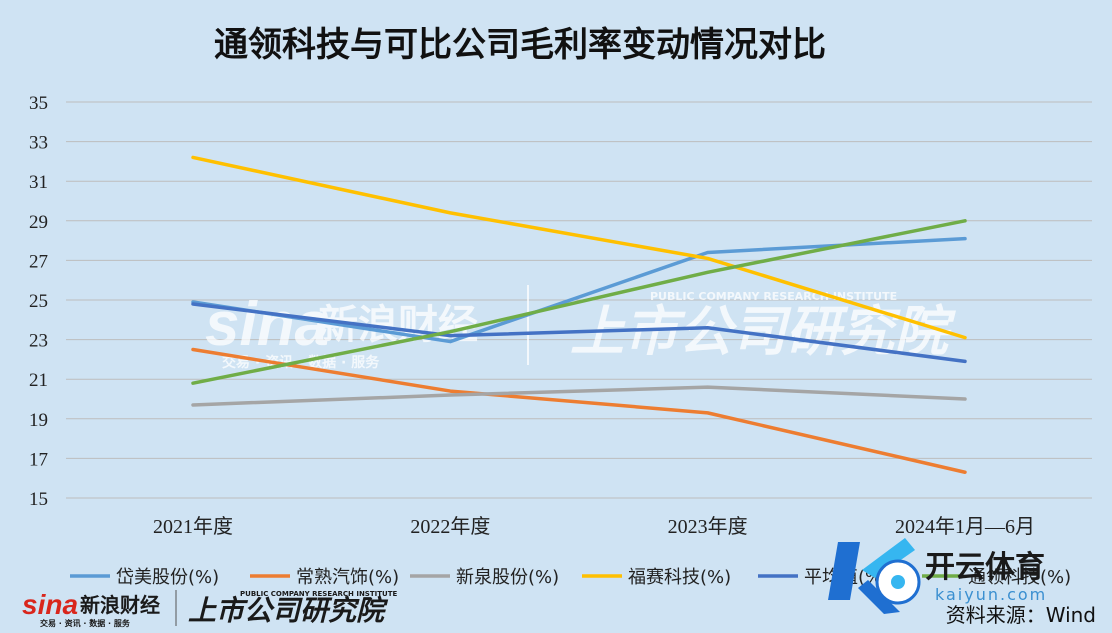 Image resolution: width=1112 pixels, height=633 pixels. What do you see at coordinates (708, 526) in the screenshot?
I see `x-tick-label: 2023年度` at bounding box center [708, 526].